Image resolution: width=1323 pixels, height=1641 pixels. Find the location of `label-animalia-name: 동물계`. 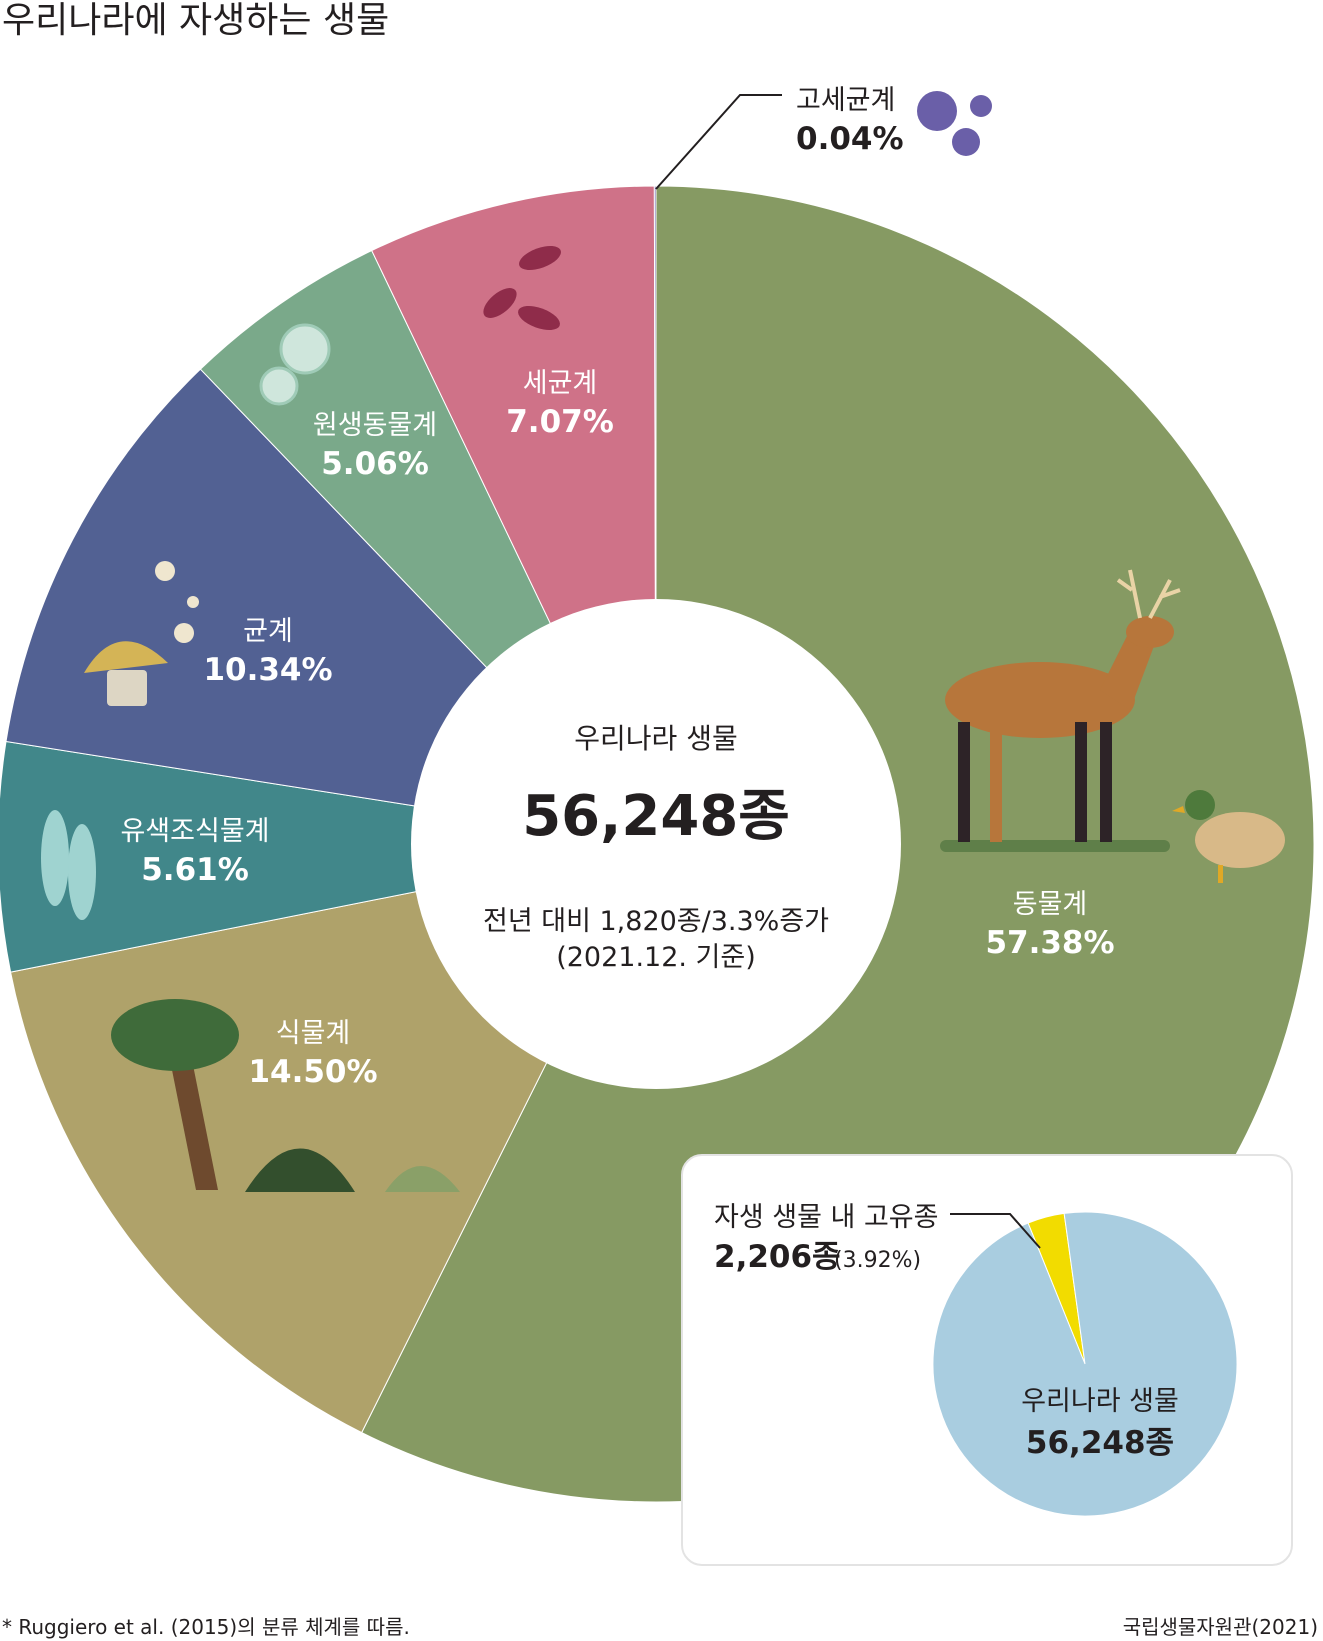

label-animalia-name: 동물계 is located at coordinates (1050, 904).